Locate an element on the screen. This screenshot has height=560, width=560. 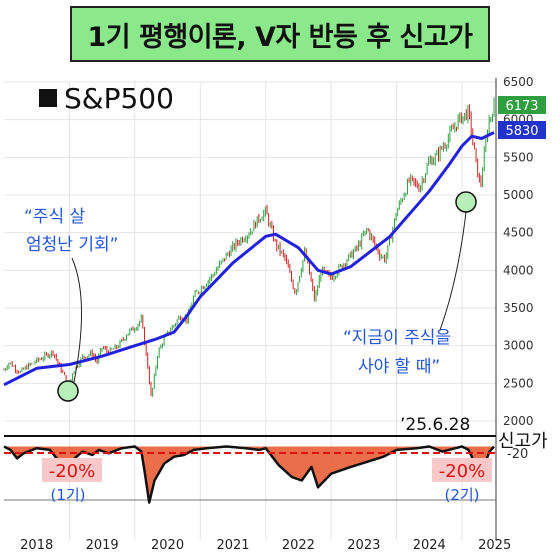
annotation-buy-chance-line2: 엄청난 기회” is located at coordinates (72, 245).